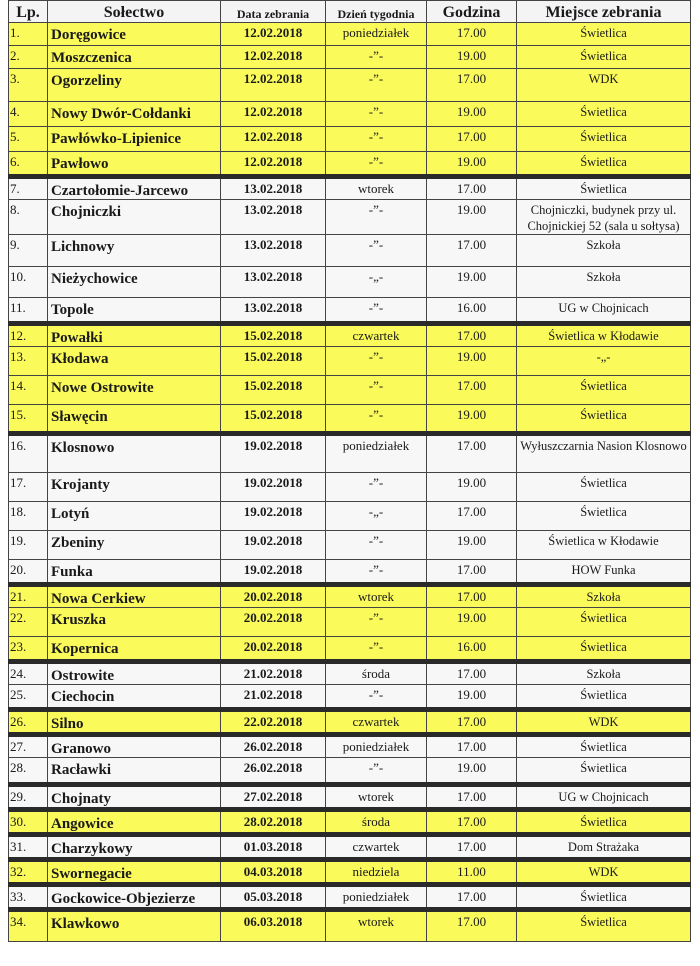 The height and width of the screenshot is (966, 700). I want to click on row-name: Charzykowy, so click(134, 846).